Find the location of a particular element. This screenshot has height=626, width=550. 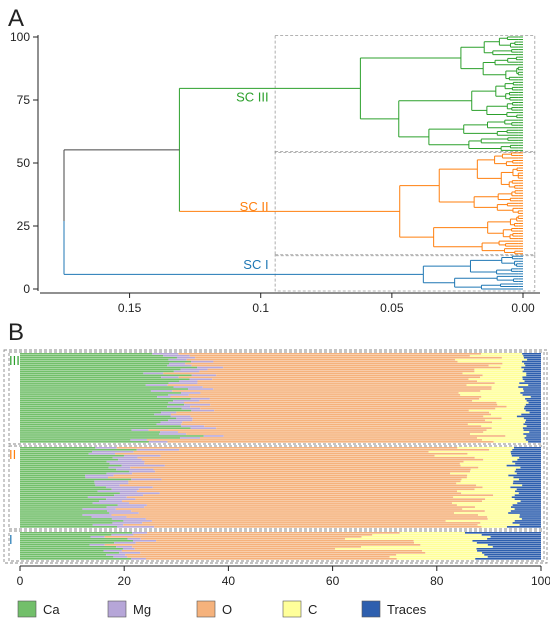

legend: Ca Mg O C Traces is located at coordinates (222, 609).